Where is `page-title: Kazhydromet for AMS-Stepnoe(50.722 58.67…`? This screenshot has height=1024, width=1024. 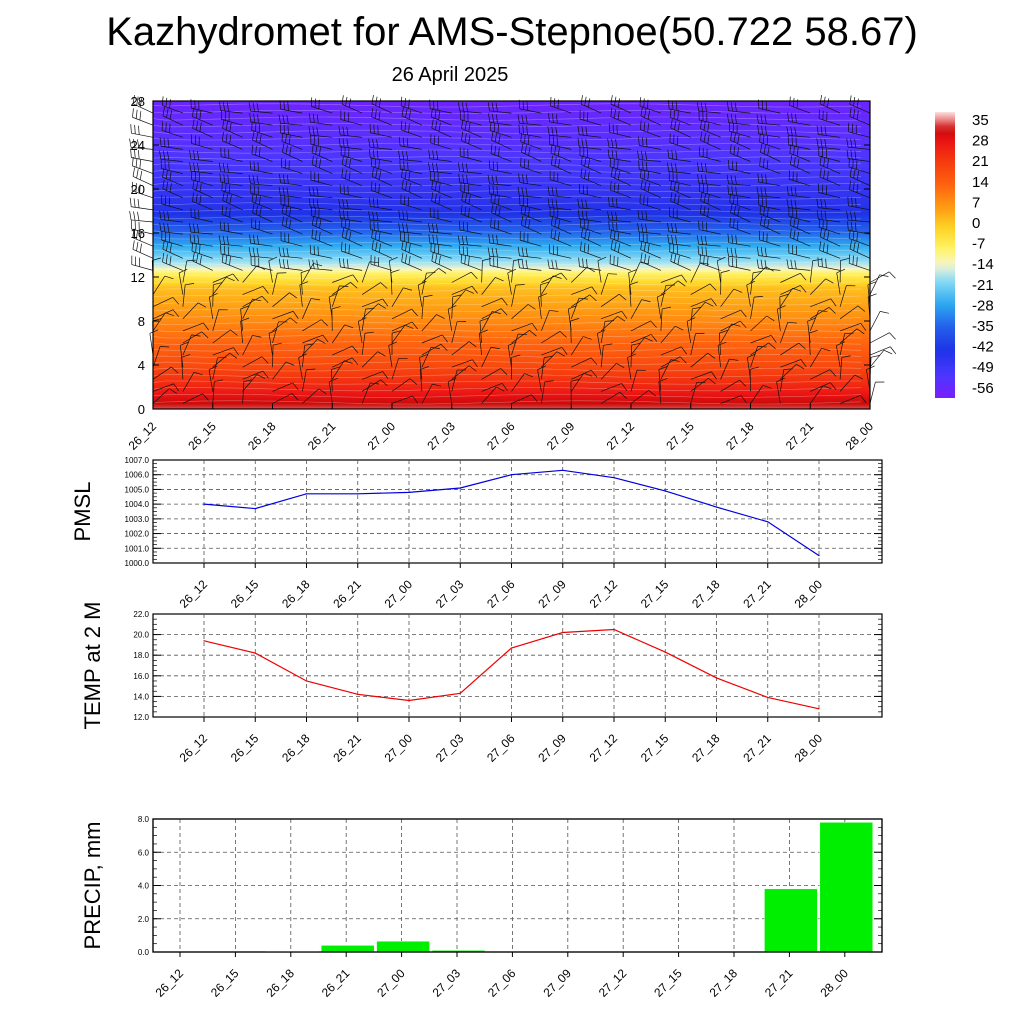 page-title: Kazhydromet for AMS-Stepnoe(50.722 58.67… is located at coordinates (512, 32).